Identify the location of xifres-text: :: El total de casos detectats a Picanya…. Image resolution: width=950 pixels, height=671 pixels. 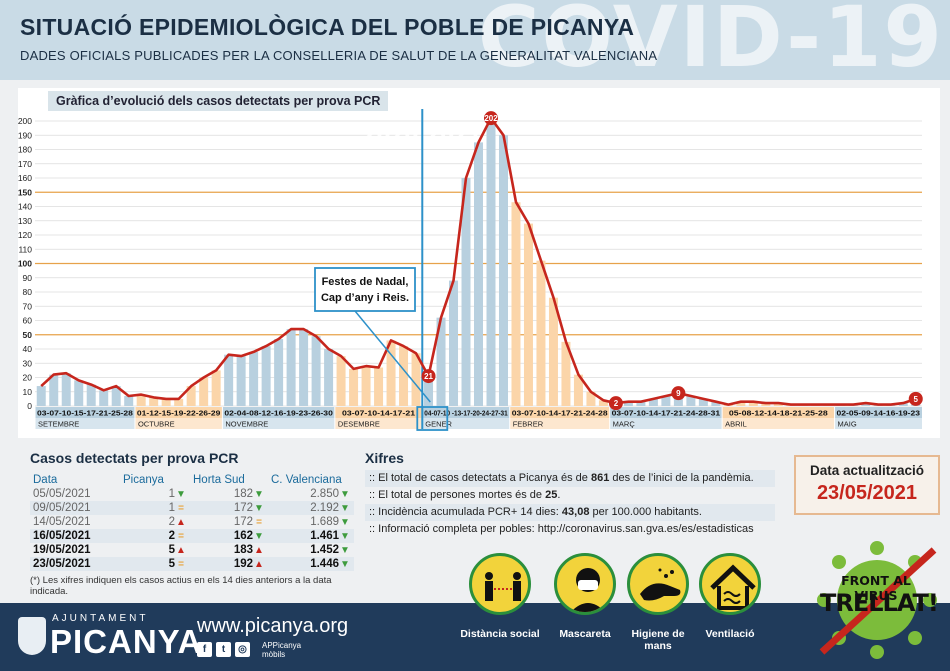
(480, 478).